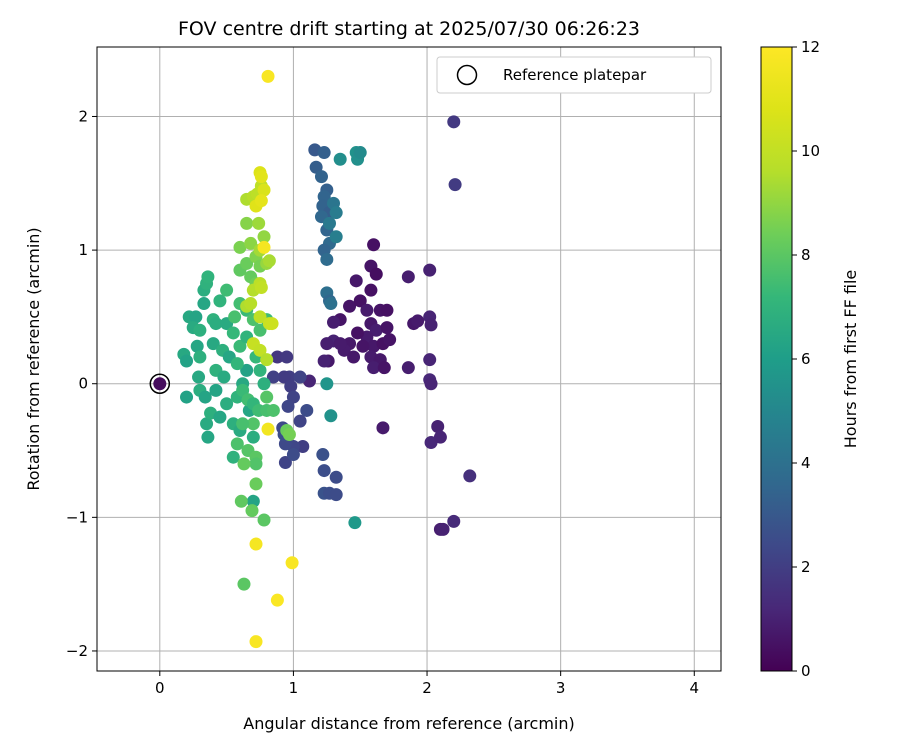  Describe the element at coordinates (806, 567) in the screenshot. I see `colorbar-tick-label: 2` at that location.